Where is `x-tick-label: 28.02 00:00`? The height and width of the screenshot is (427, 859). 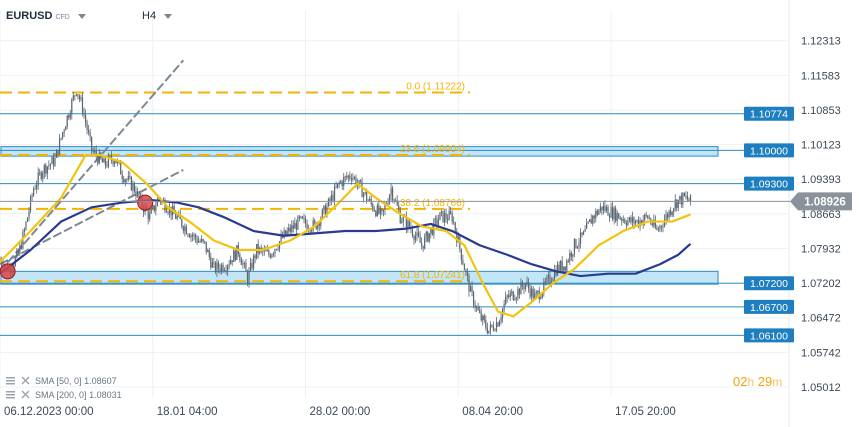
x-tick-label: 28.02 00:00 is located at coordinates (340, 412).